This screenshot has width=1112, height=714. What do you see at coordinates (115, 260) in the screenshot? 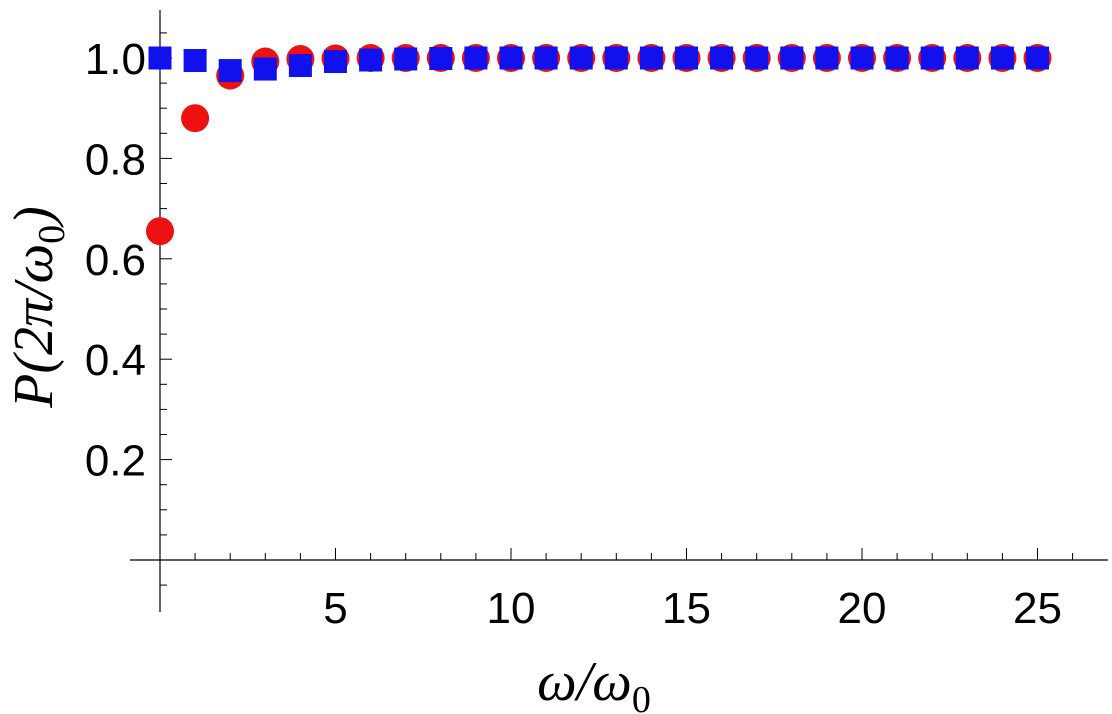
I see `y-tick-label: 0.6` at bounding box center [115, 260].